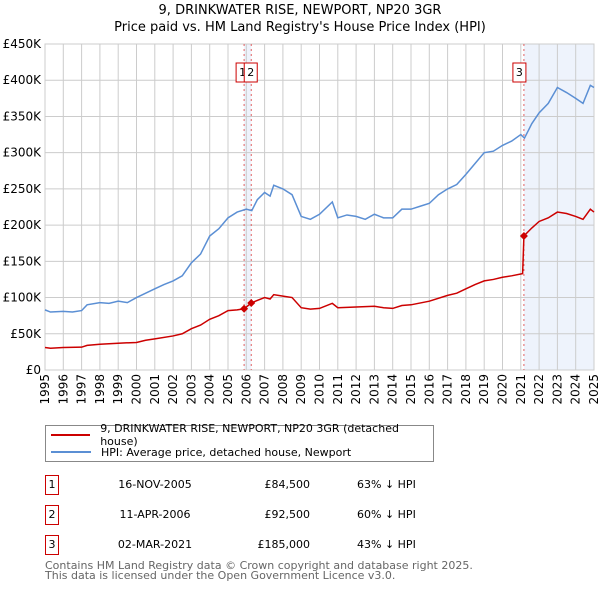 The height and width of the screenshot is (590, 600). I want to click on transaction-price: £84,500, so click(287, 484).